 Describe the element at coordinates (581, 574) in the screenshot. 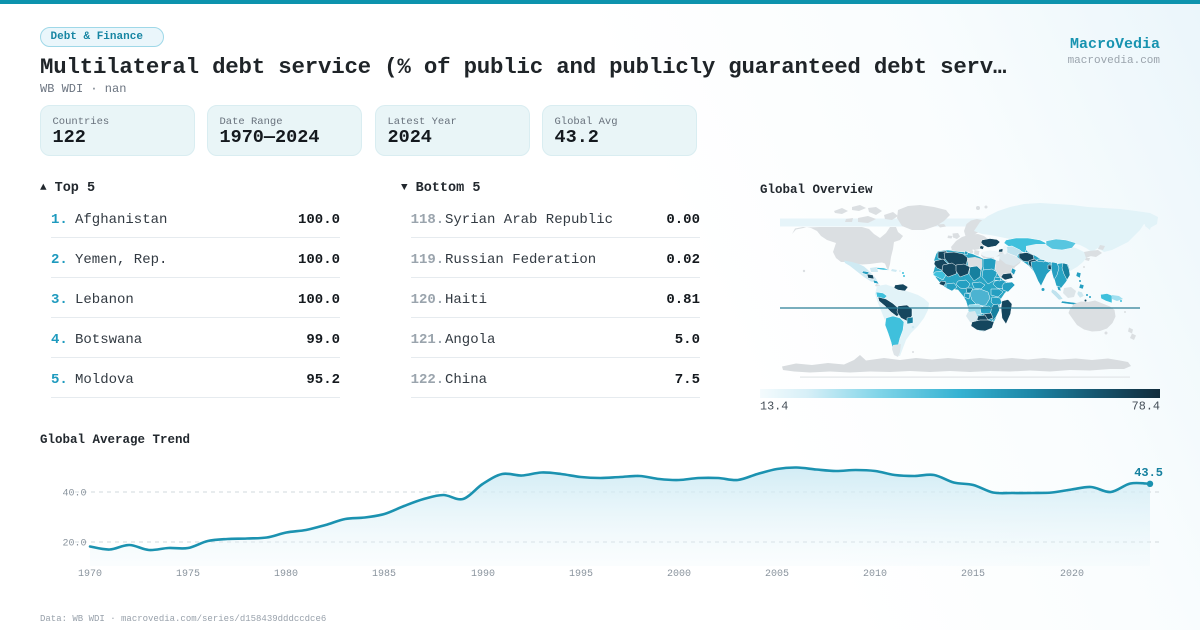

I see `svg-text: 1995` at that location.